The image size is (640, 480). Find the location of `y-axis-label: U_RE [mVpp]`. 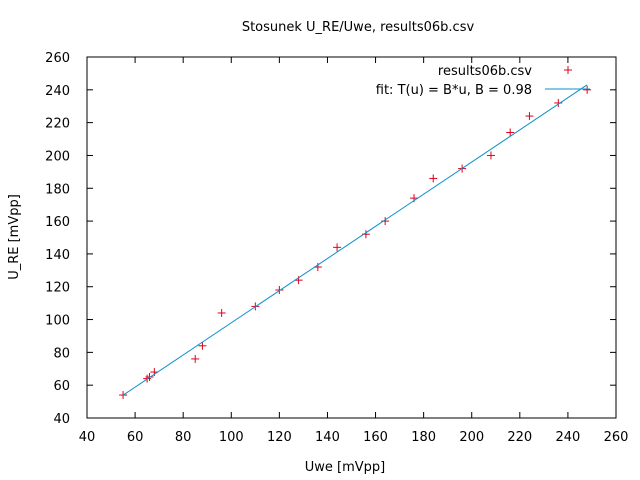

y-axis-label: U_RE [mVpp] is located at coordinates (14, 237).